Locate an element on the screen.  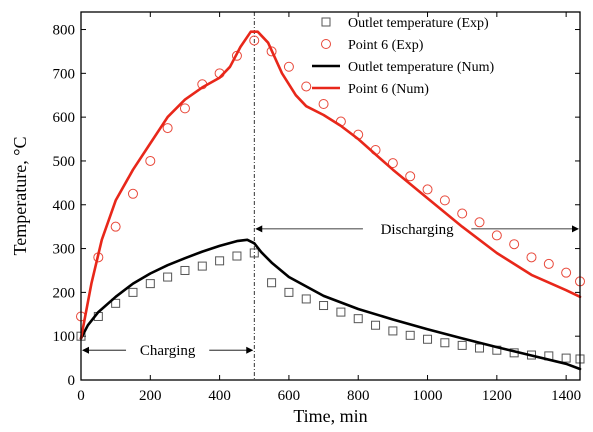
x-tick-label: 800 is located at coordinates (358, 396).